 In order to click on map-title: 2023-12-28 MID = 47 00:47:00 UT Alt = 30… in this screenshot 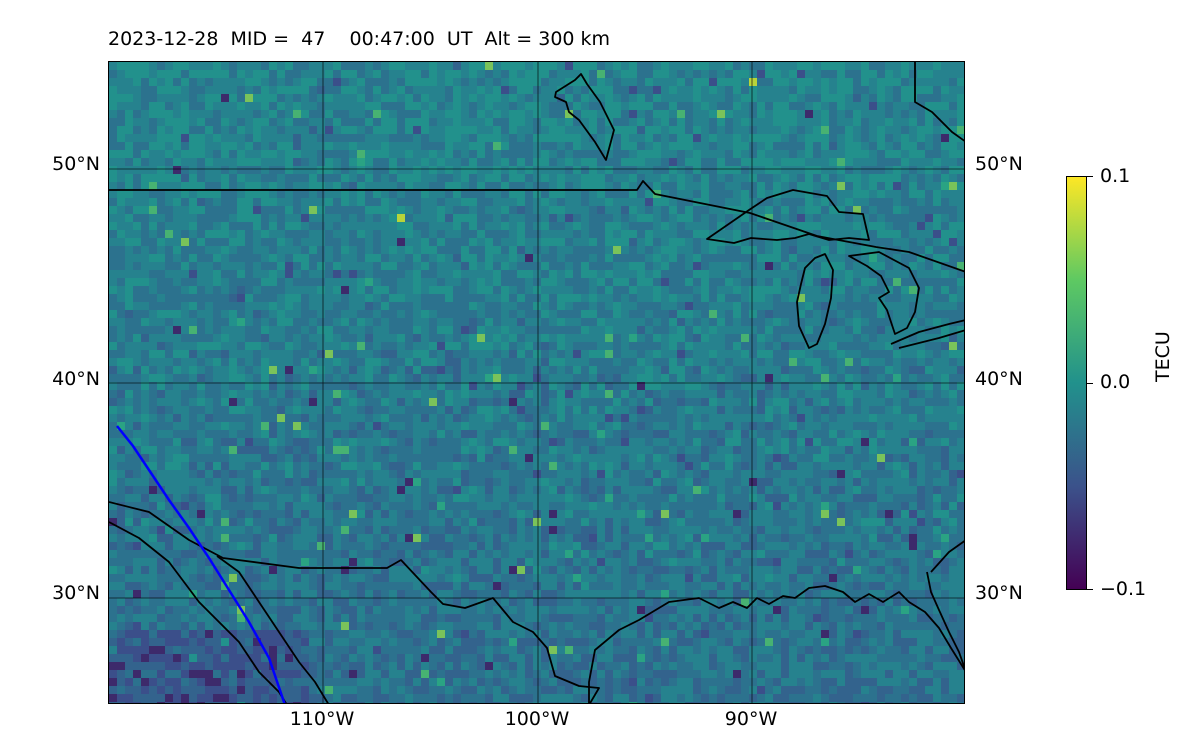, I will do `click(359, 39)`.